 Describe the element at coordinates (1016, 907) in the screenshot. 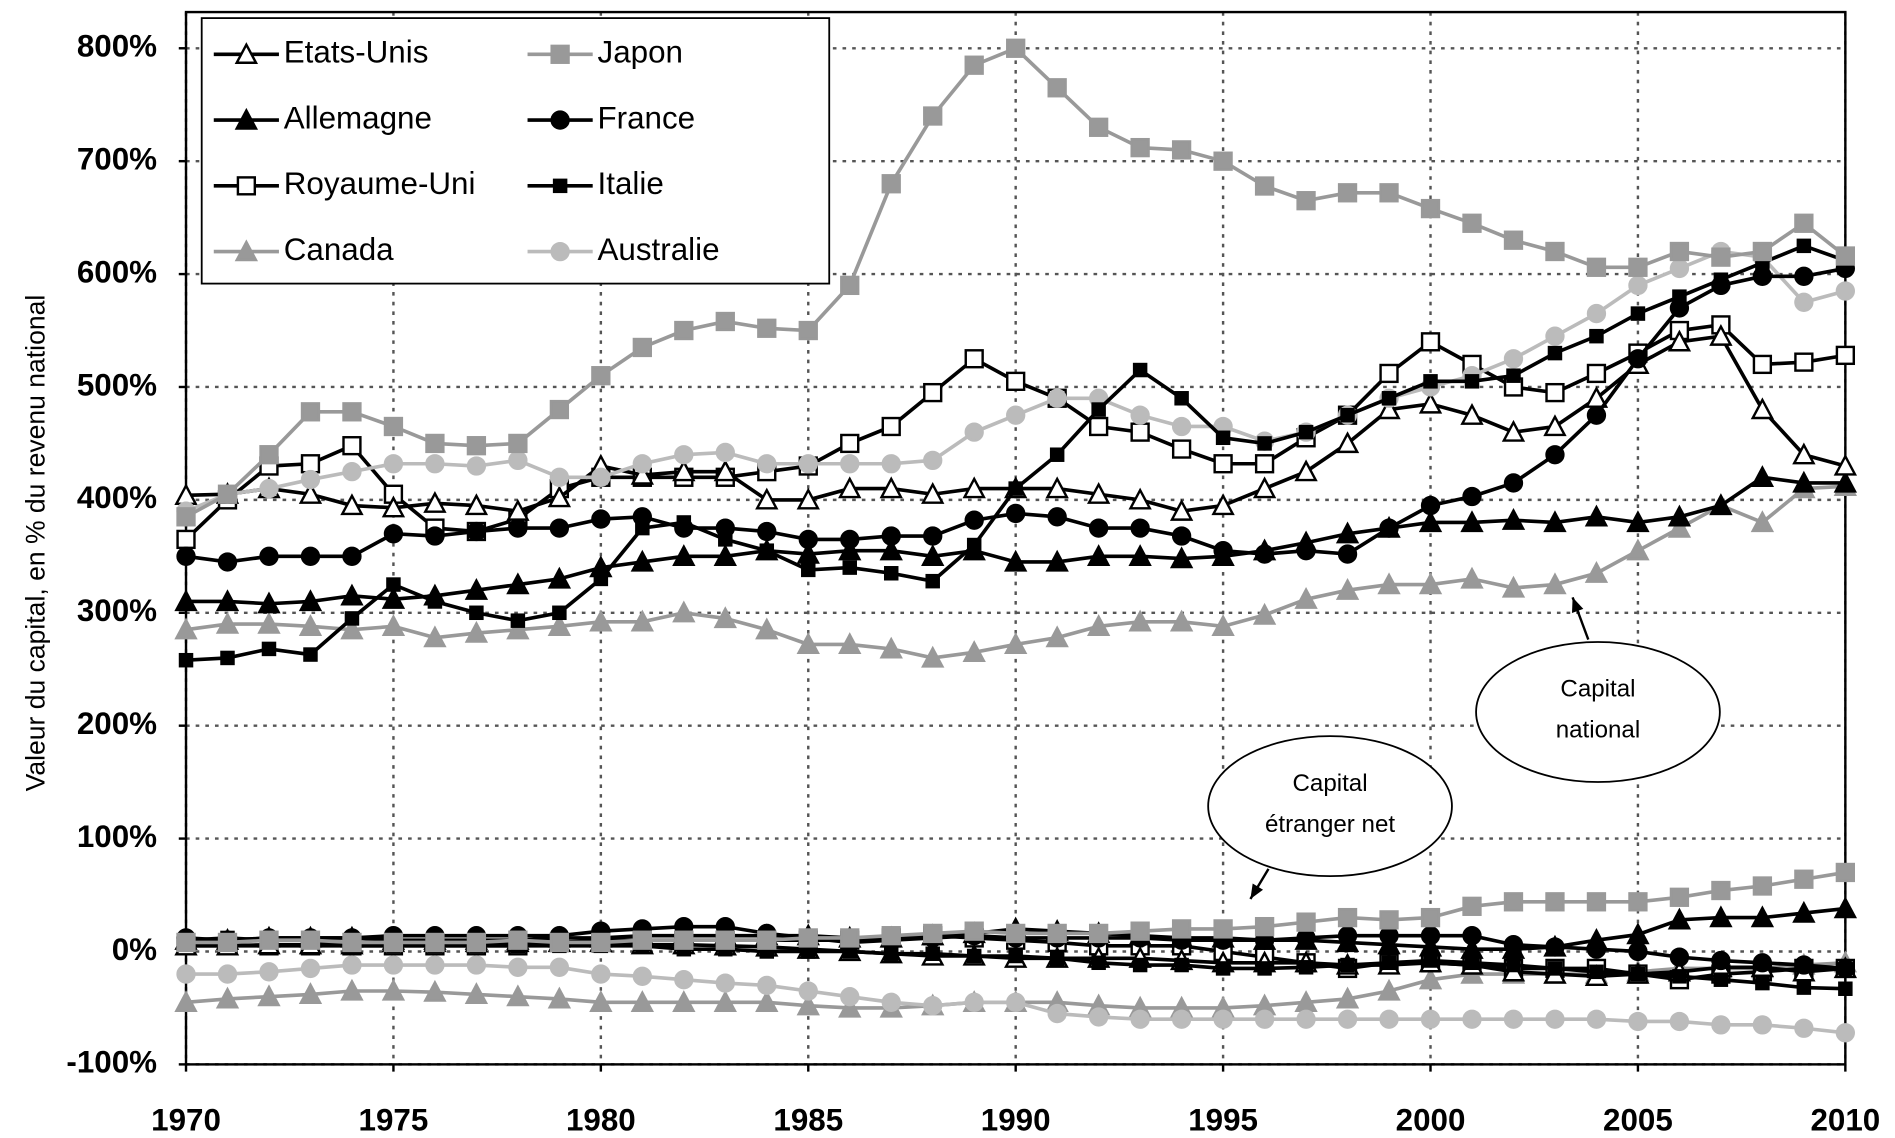

I see `series-group` at that location.